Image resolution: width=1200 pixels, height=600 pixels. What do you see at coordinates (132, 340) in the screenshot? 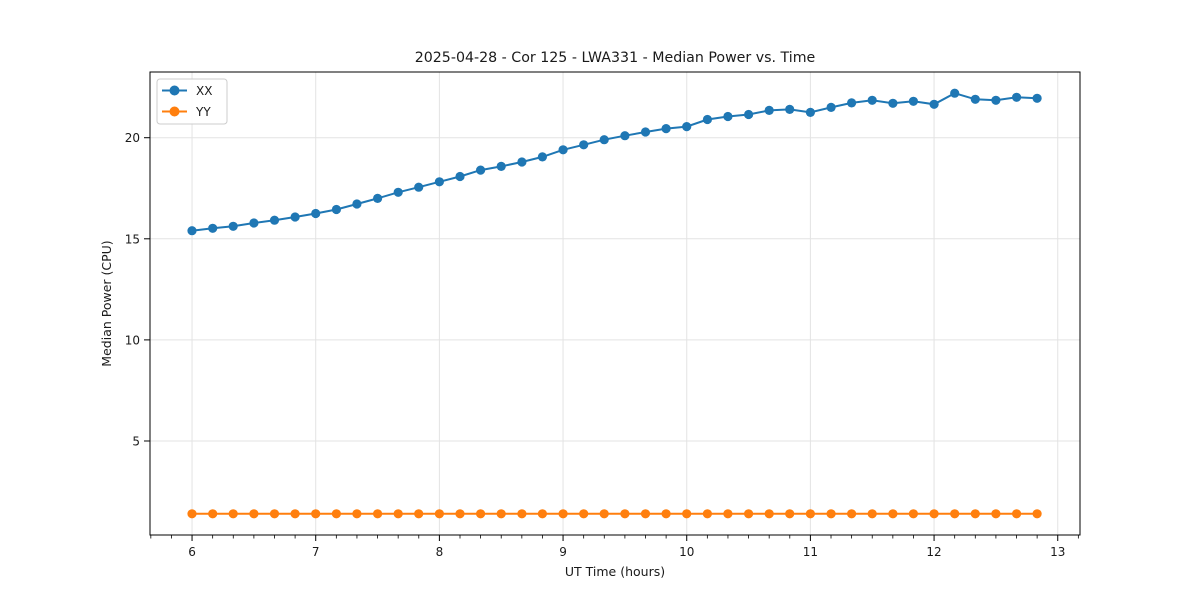
I see `y-tick-label: 10` at bounding box center [132, 340].